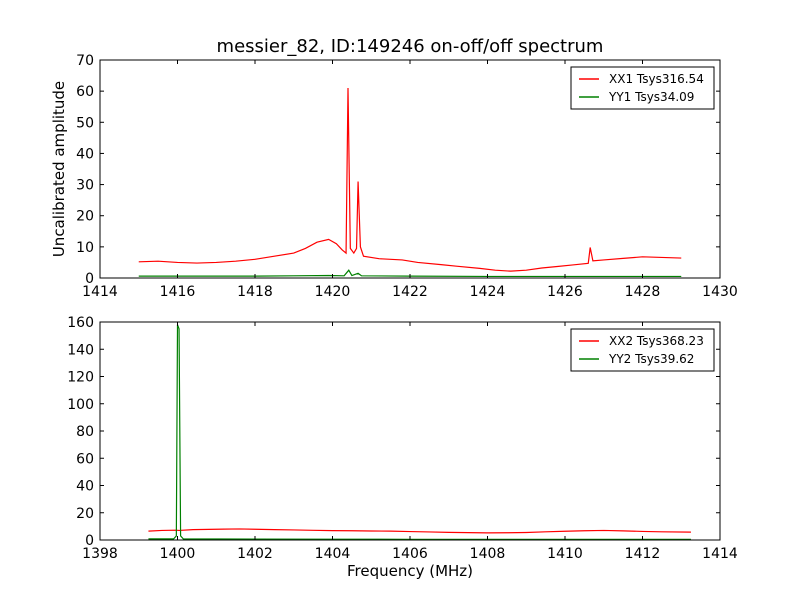 The height and width of the screenshot is (600, 800). Describe the element at coordinates (100, 554) in the screenshot. I see `x-tick-label: 1398` at that location.